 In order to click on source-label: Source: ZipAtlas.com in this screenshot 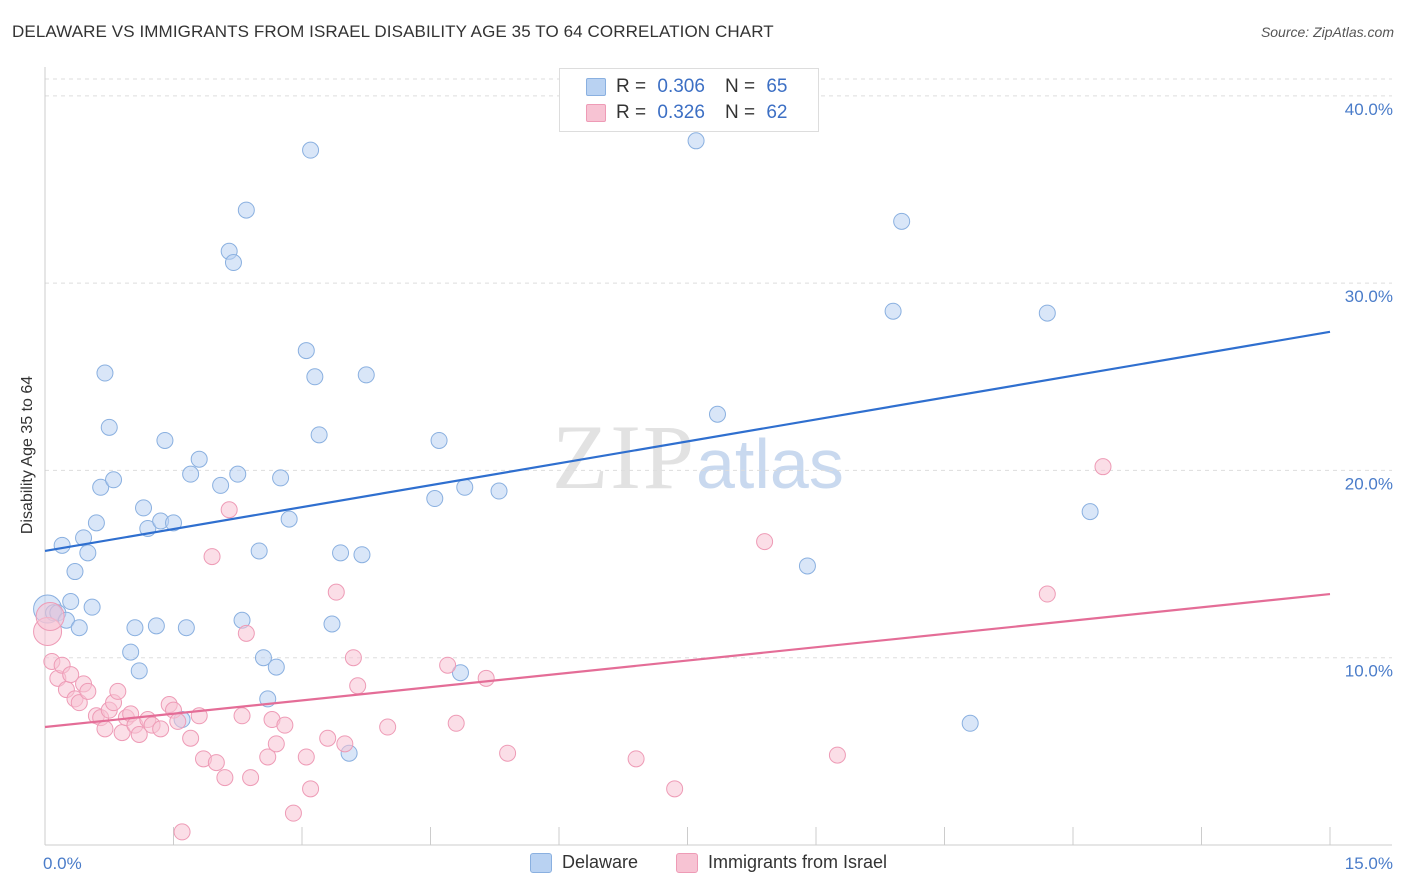, I will do `click(1327, 32)`.